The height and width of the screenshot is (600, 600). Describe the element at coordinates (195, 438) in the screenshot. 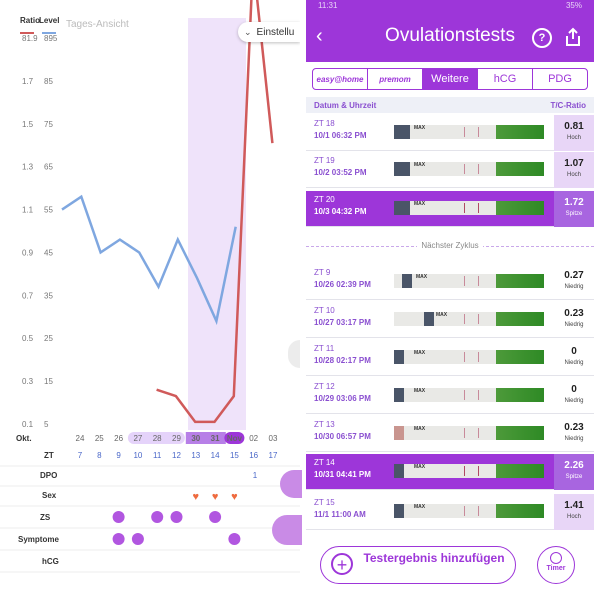

I see `x-tick: 30` at that location.